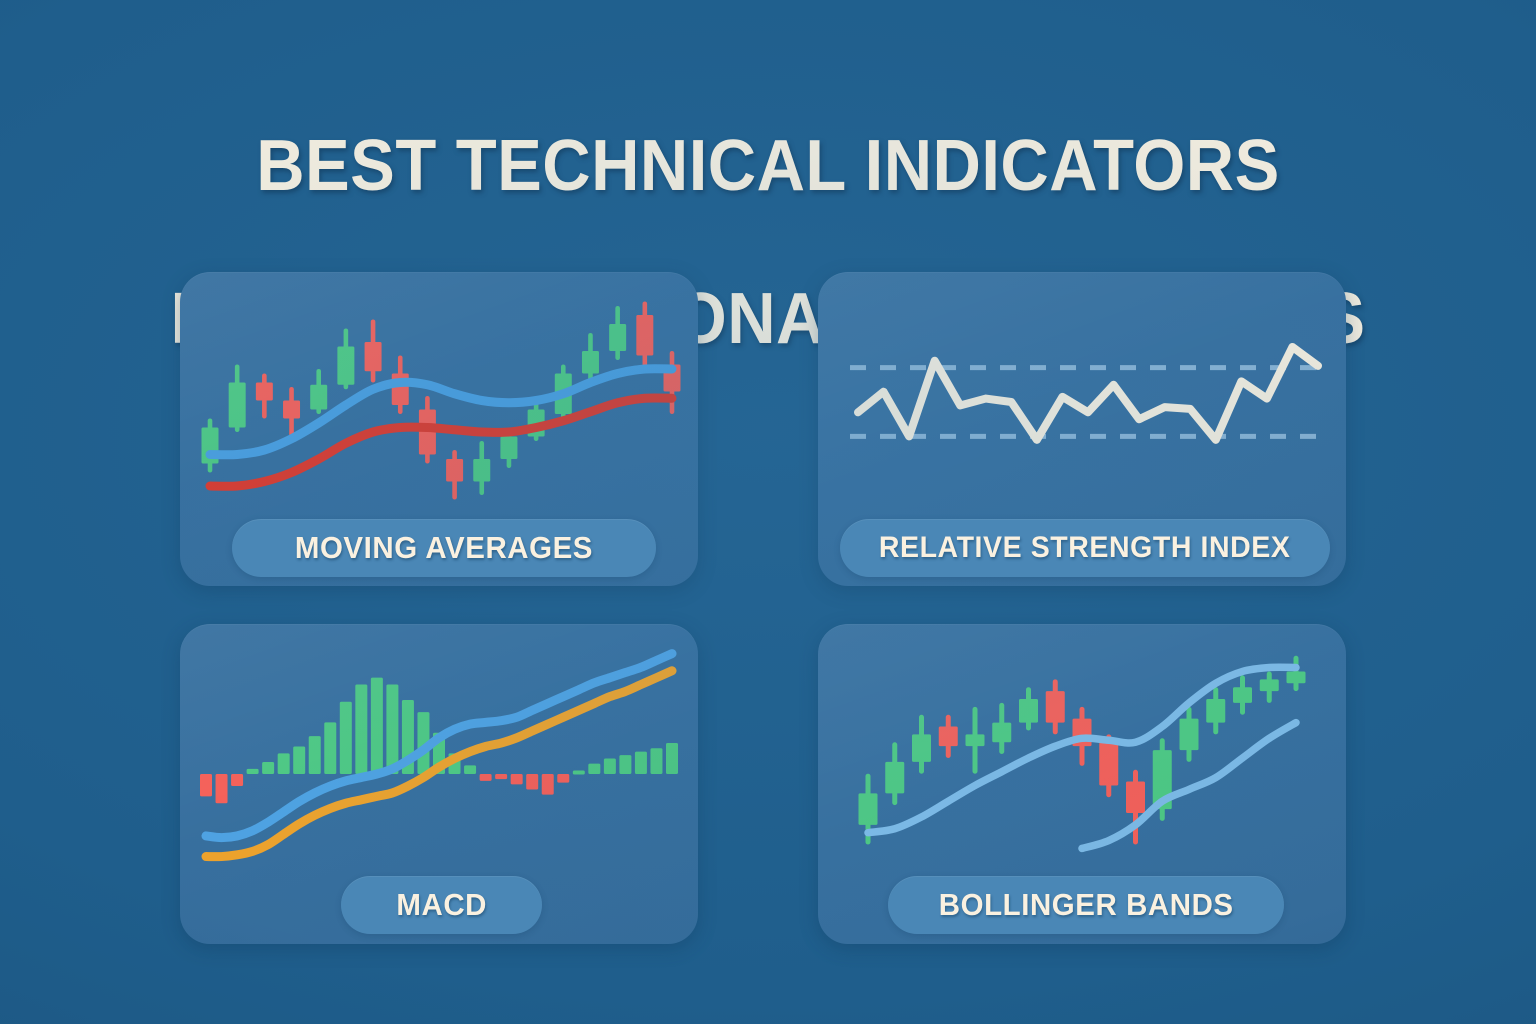 This screenshot has width=1536, height=1024. I want to click on macd-signal-line, so click(439, 764).